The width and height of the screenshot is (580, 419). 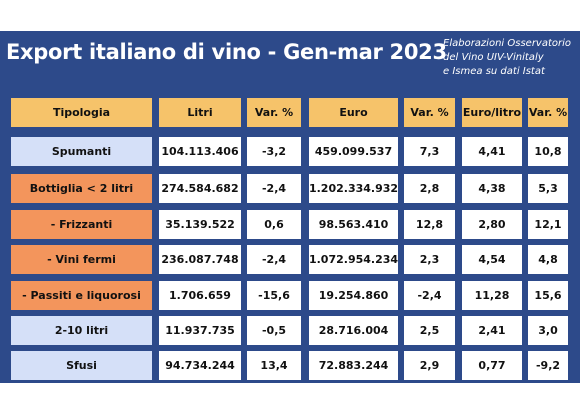 I want to click on table-cell: 0,77, so click(x=492, y=365).